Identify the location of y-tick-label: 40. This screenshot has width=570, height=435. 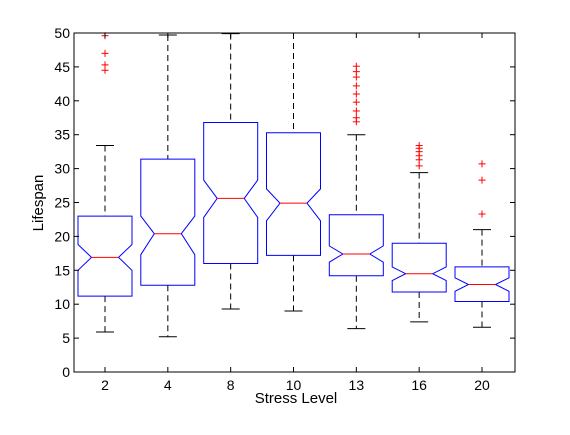
(62, 101).